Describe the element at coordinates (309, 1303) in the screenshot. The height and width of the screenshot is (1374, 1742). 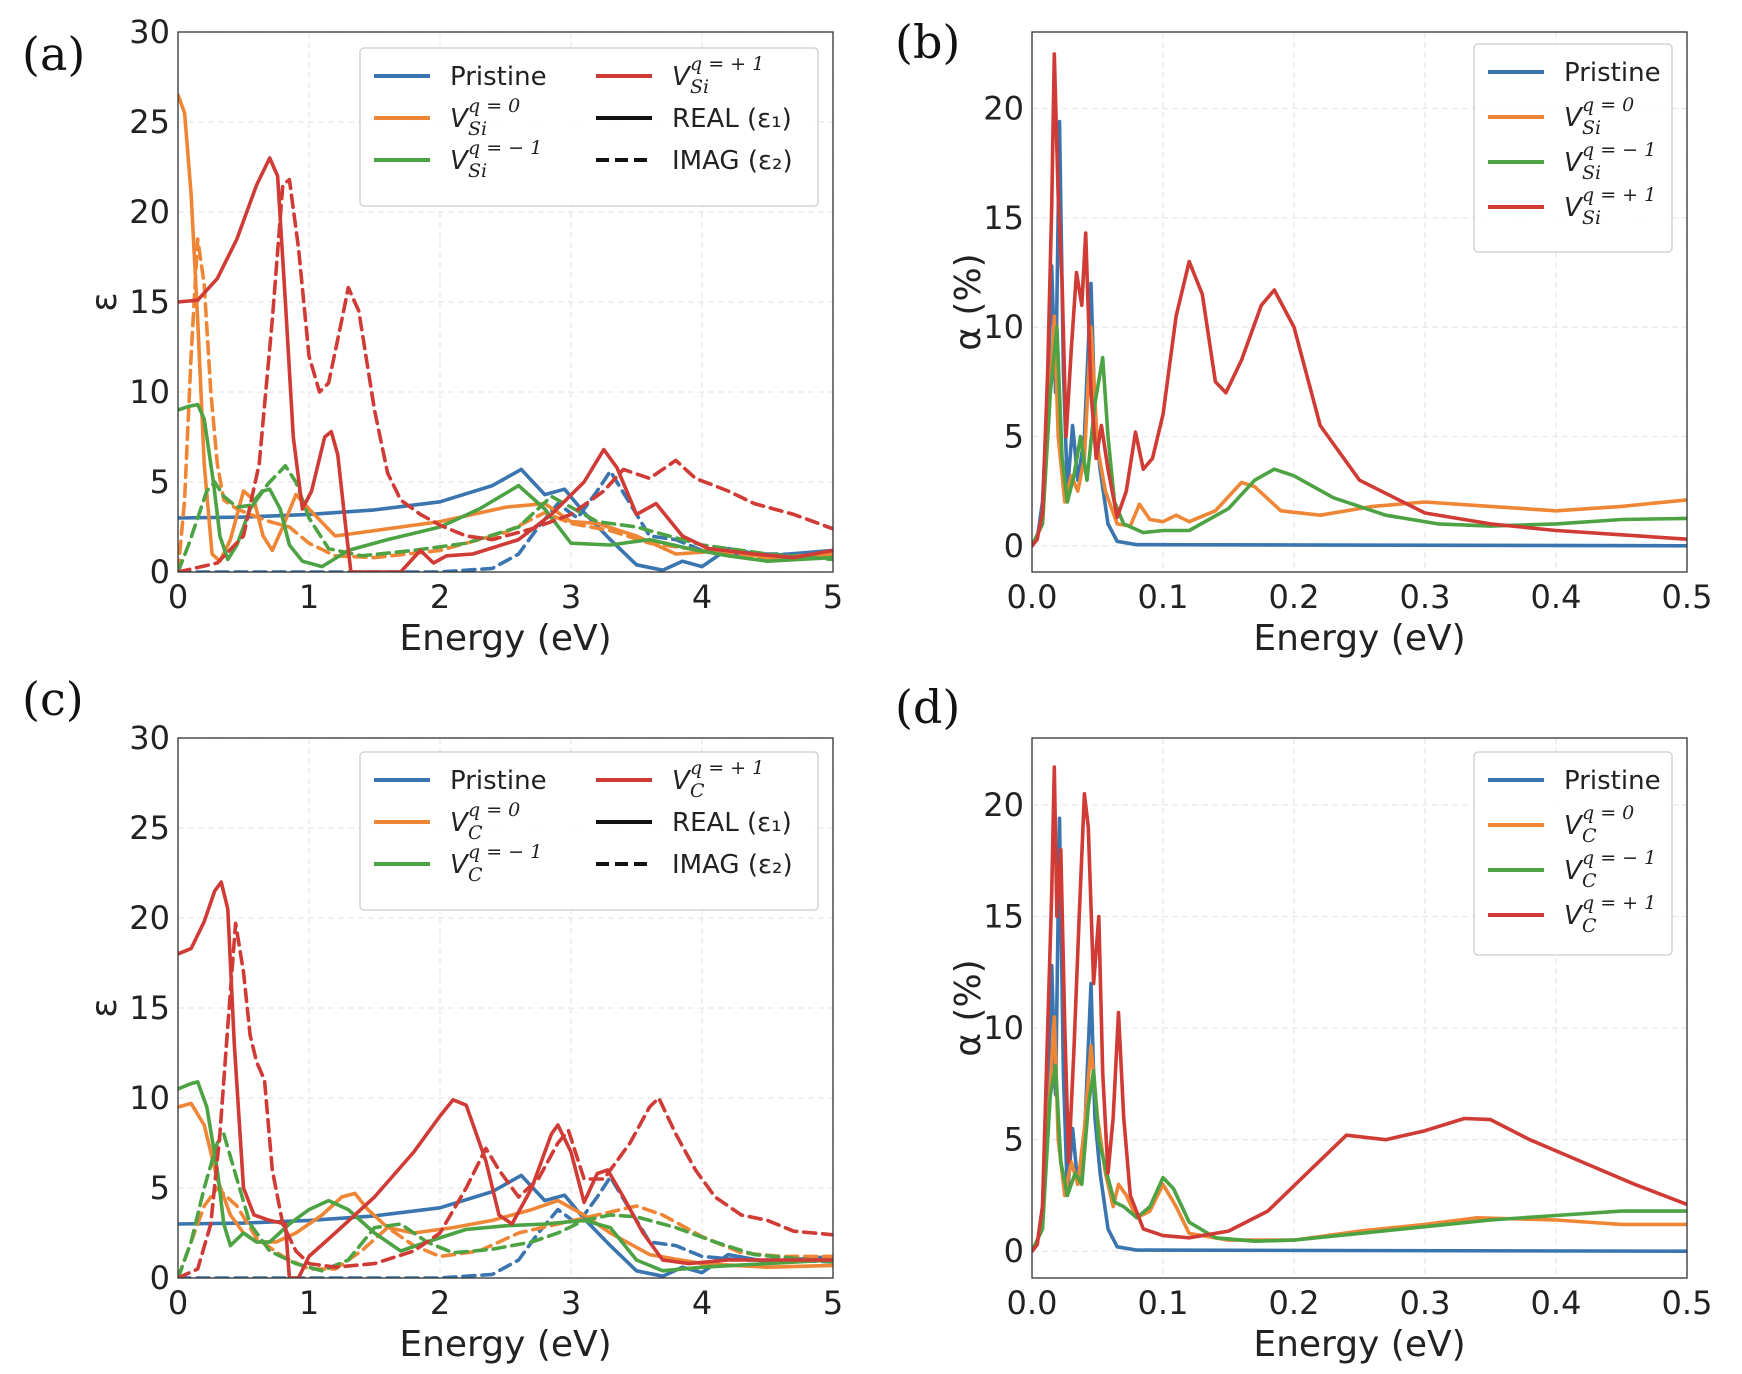
I see `x-tick-label: 1` at that location.